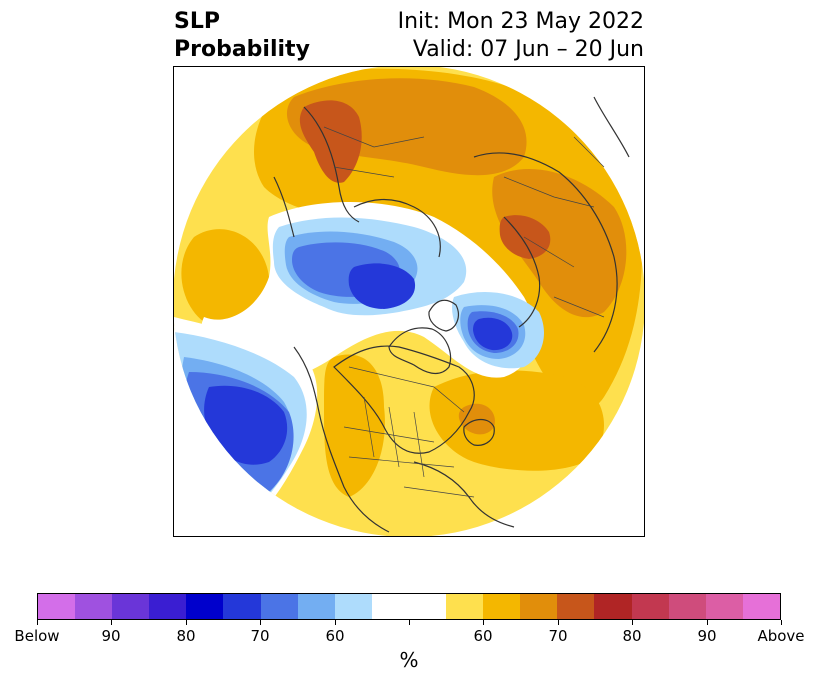 The image size is (819, 686). Describe the element at coordinates (242, 49) in the screenshot. I see `title-product: Probability` at that location.